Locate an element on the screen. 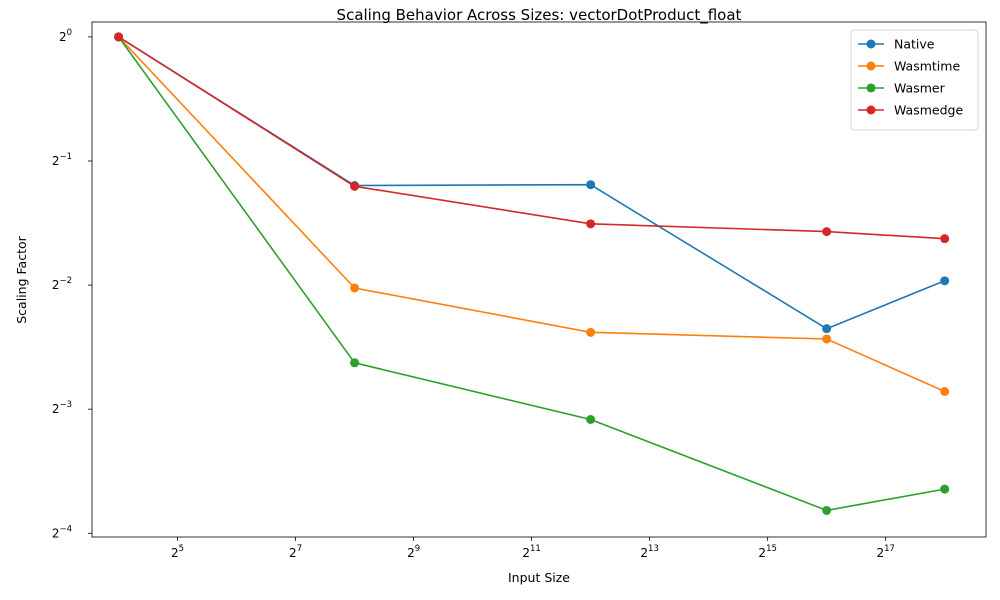 Image resolution: width=1000 pixels, height=600 pixels. y-tick-label-exp: −1 is located at coordinates (65, 157).